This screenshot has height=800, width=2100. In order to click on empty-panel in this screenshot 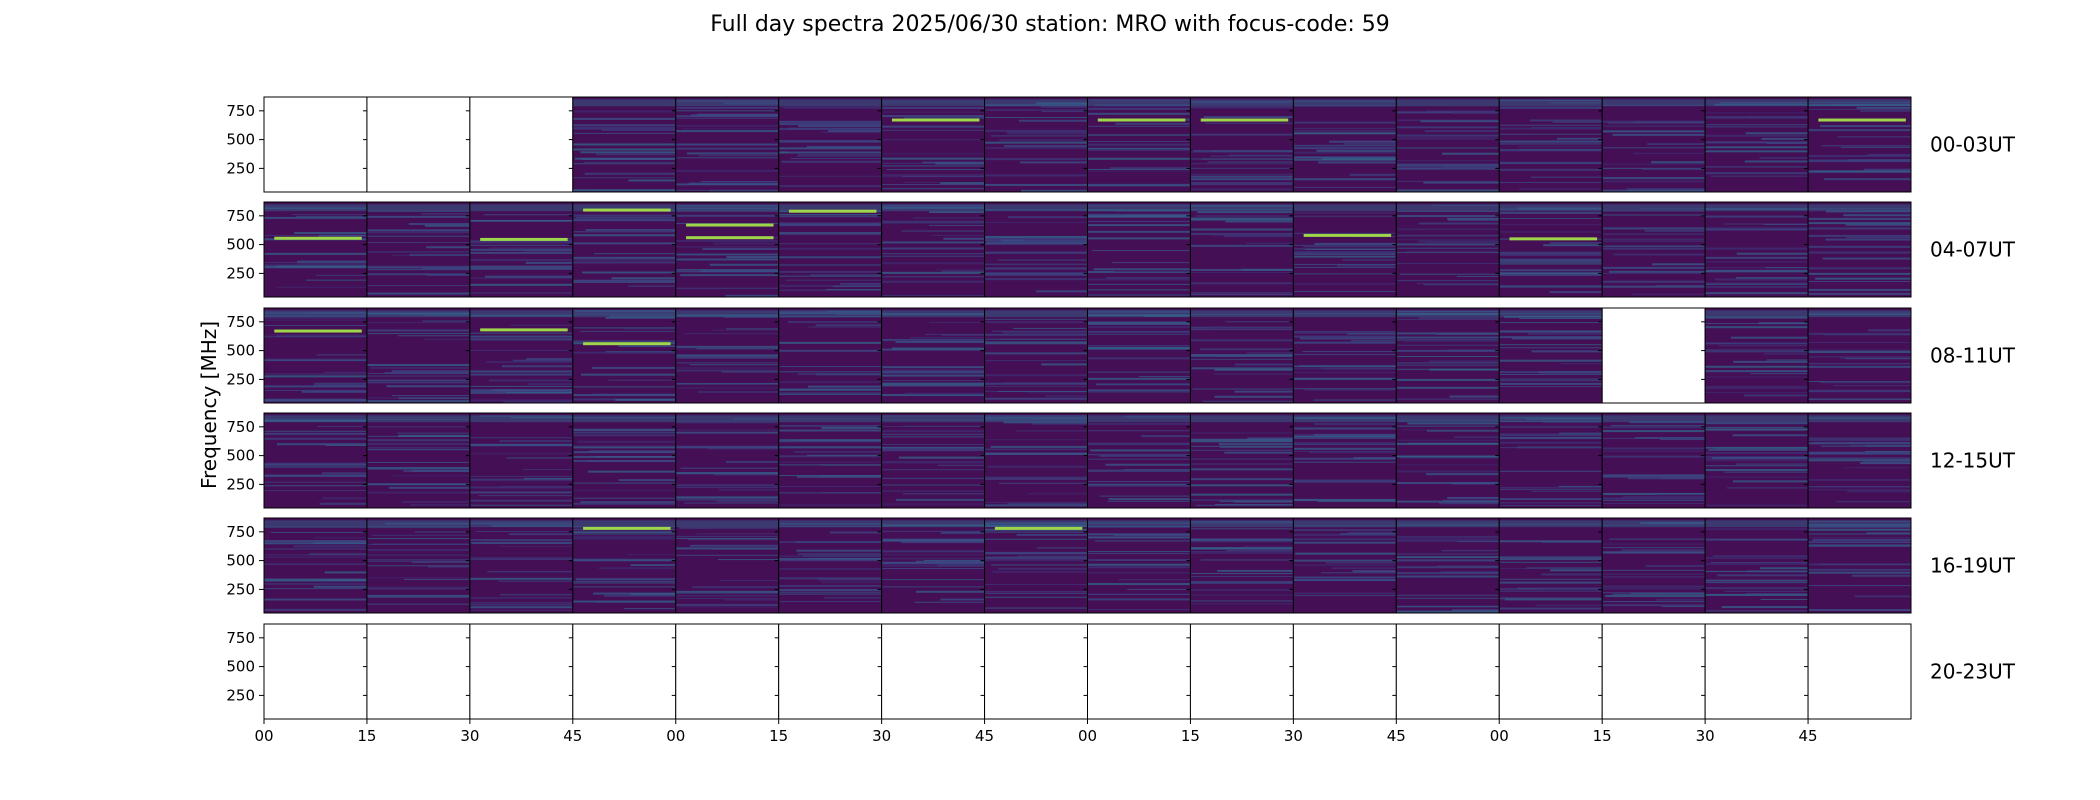, I will do `click(1139, 671)`.